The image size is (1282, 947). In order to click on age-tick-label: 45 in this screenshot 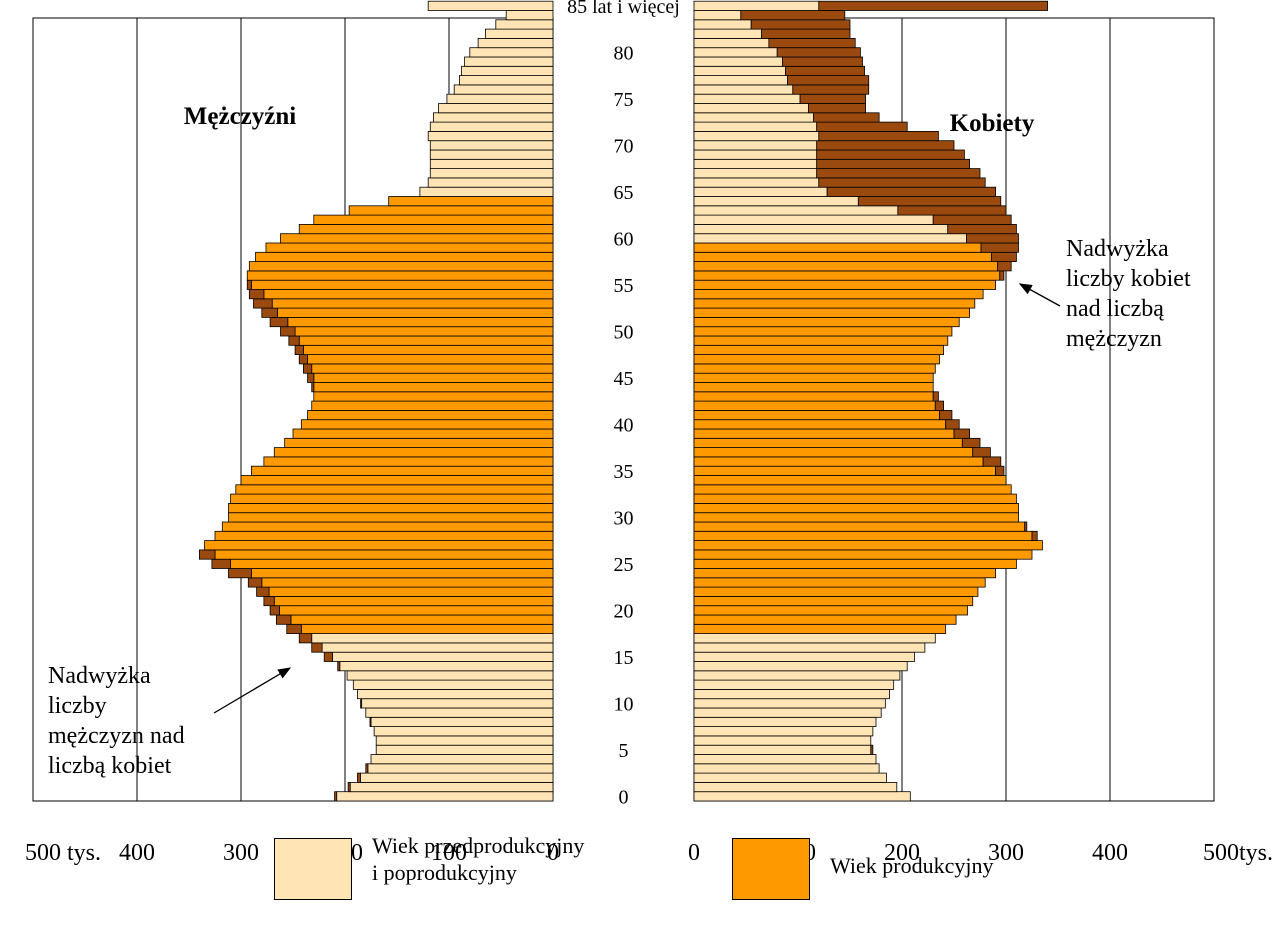, I will do `click(624, 379)`.